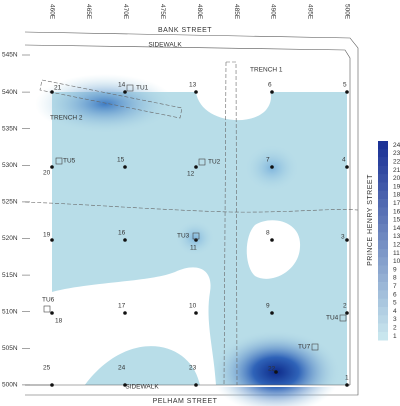 The height and width of the screenshot is (406, 400). Describe the element at coordinates (395, 303) in the screenshot. I see `legend-label: 5` at that location.